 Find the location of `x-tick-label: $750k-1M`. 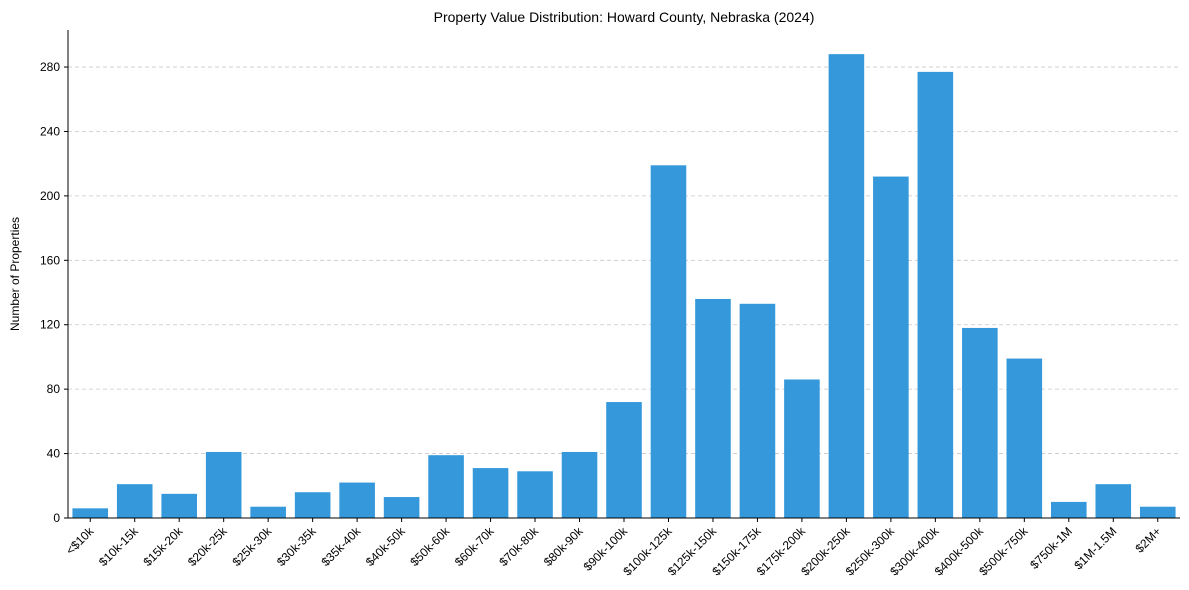

x-tick-label: $750k-1M is located at coordinates (1051, 548).